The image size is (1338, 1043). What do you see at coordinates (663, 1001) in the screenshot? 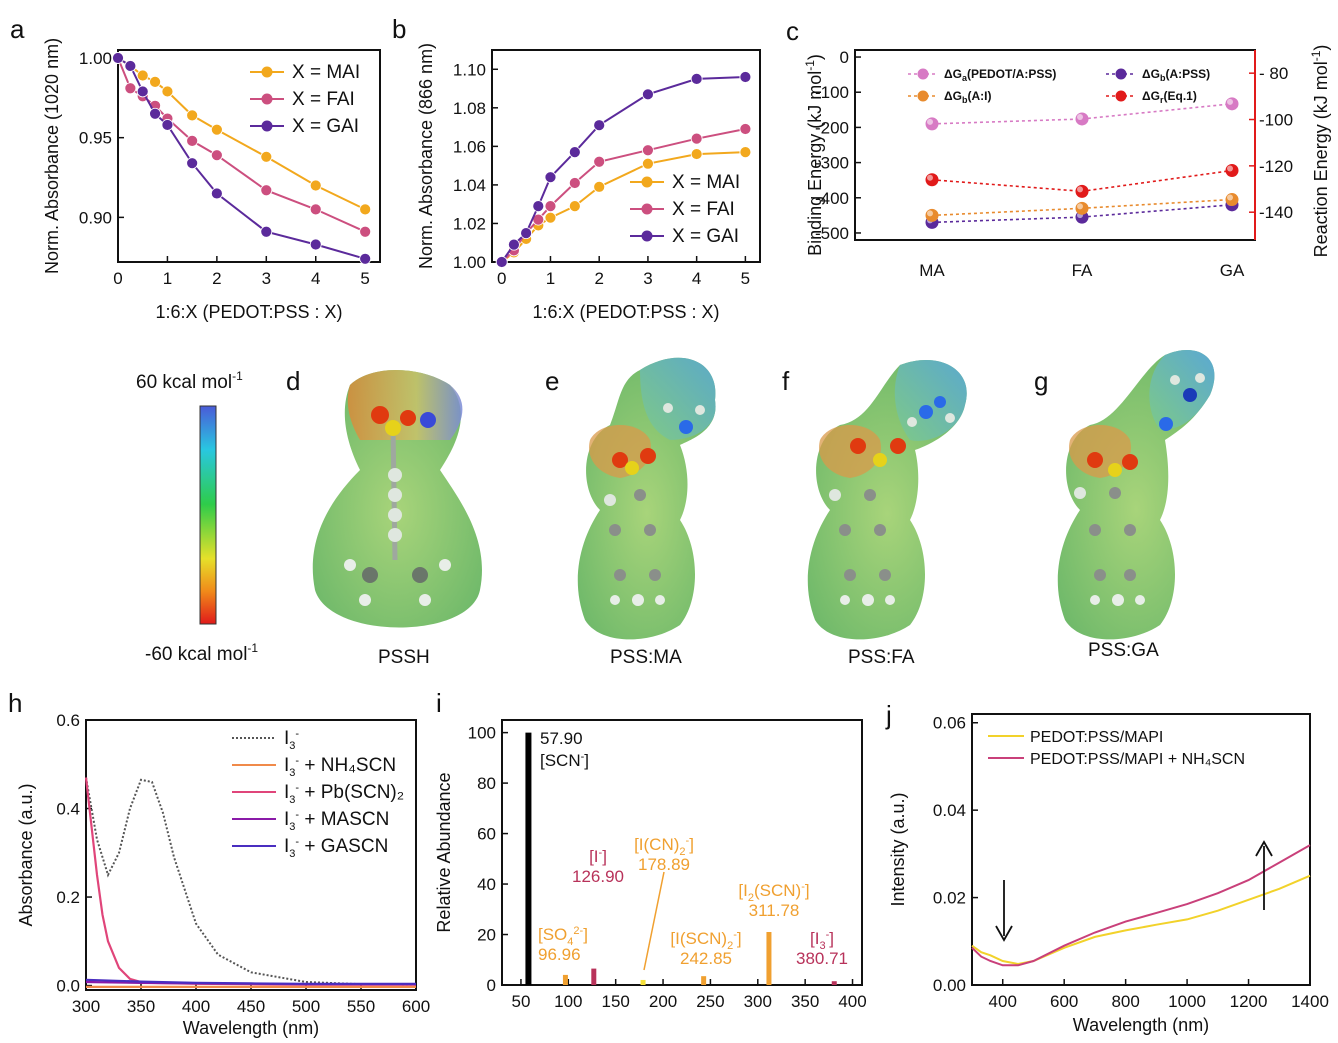
I see `x-tick-label: 200` at bounding box center [663, 1001].